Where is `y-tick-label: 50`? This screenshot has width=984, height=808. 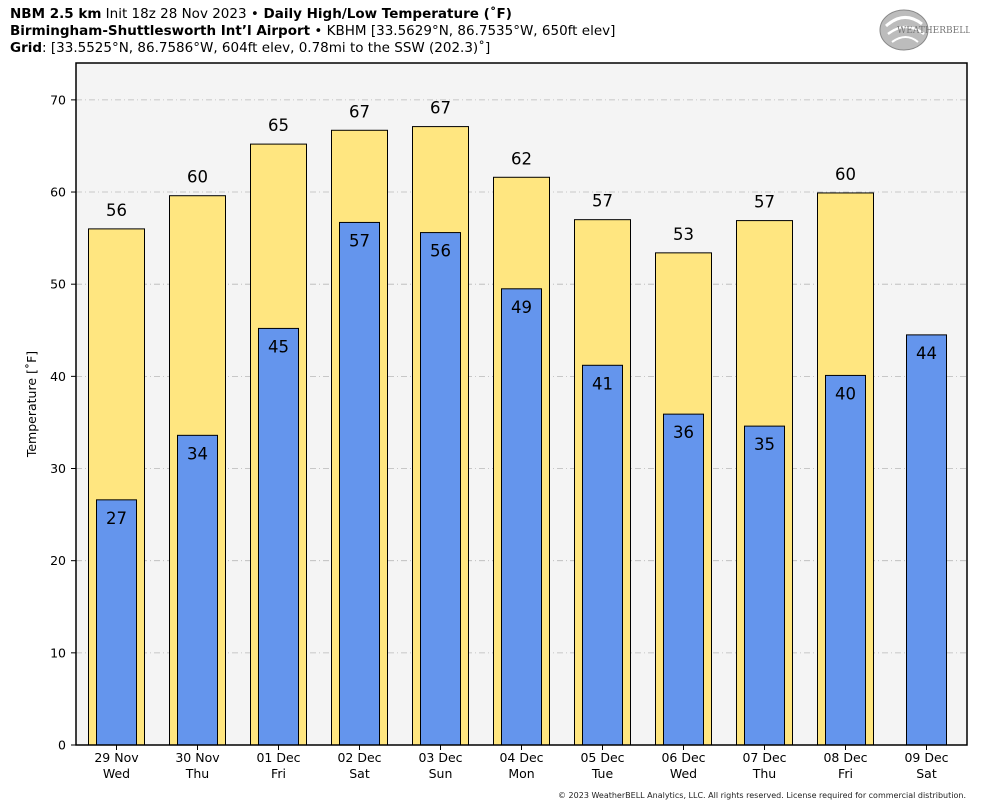
y-tick-label: 50 is located at coordinates (58, 284).